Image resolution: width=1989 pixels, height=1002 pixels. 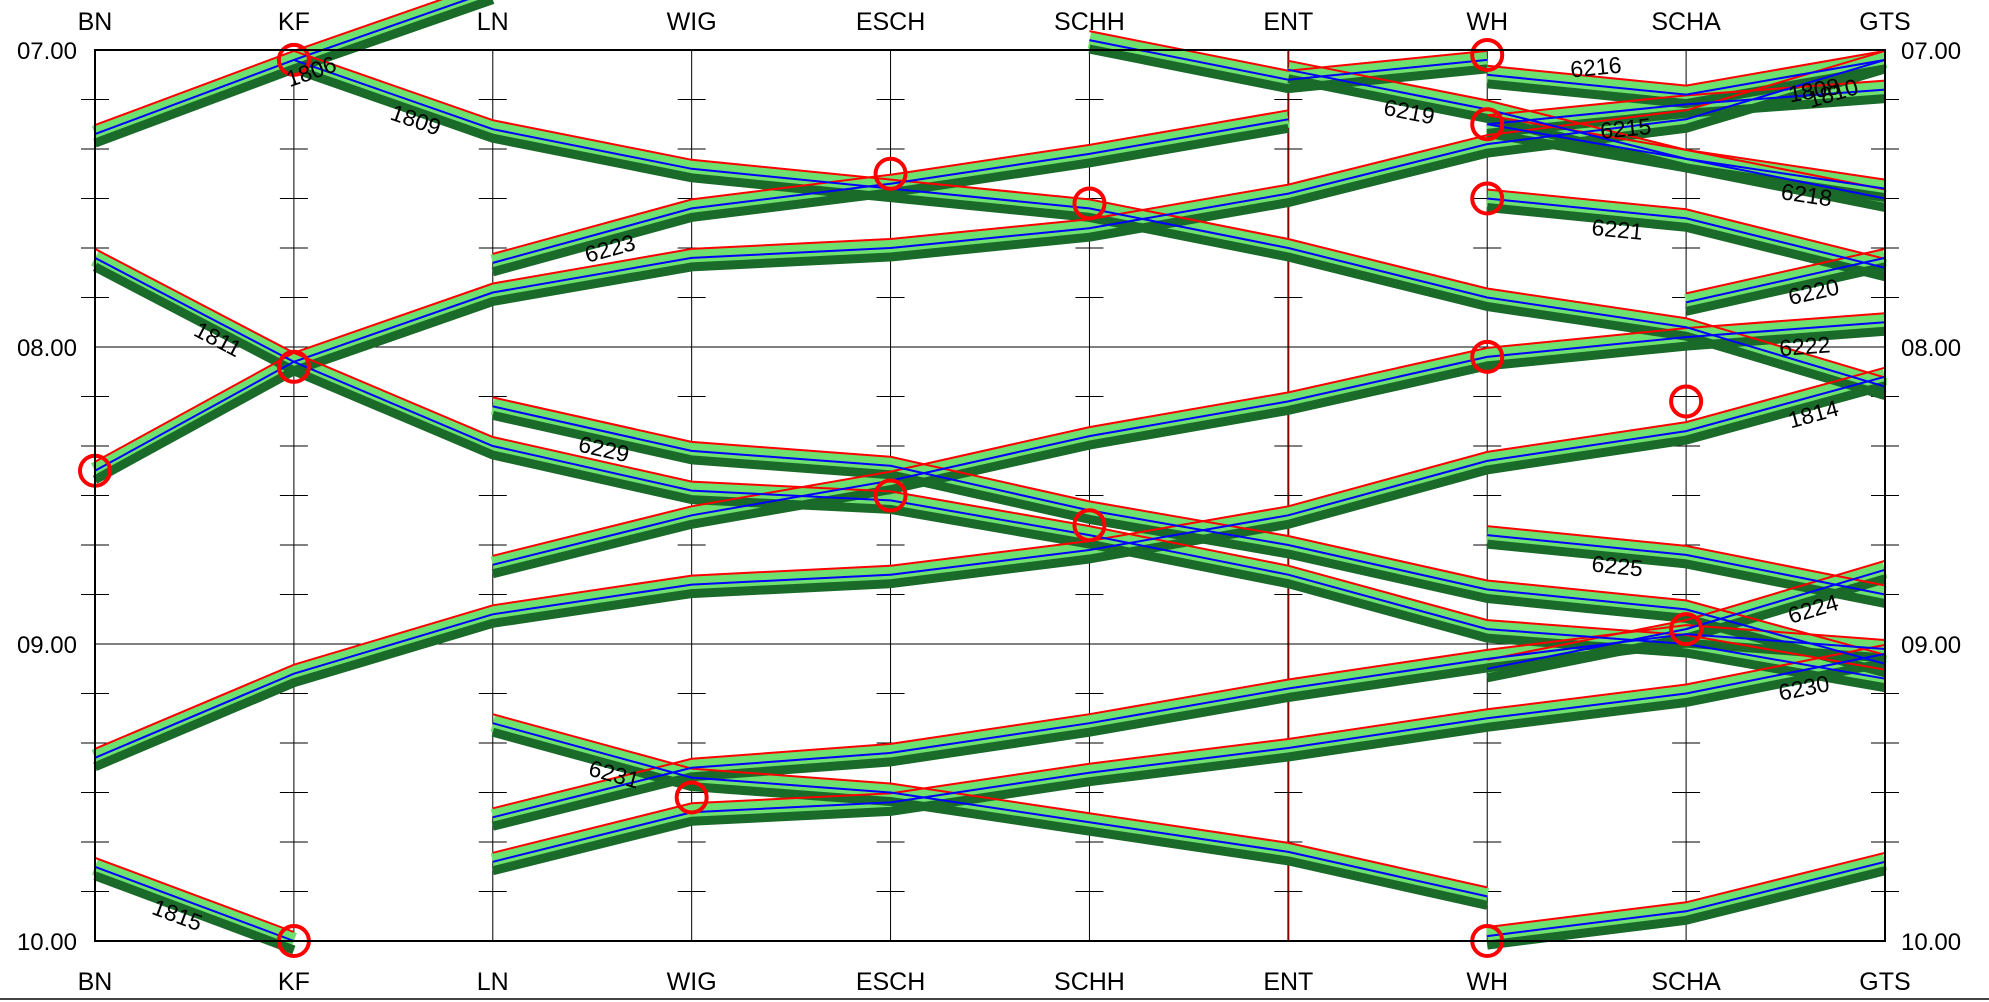 What do you see at coordinates (1931, 942) in the screenshot?
I see `time-label-right: 10.00` at bounding box center [1931, 942].